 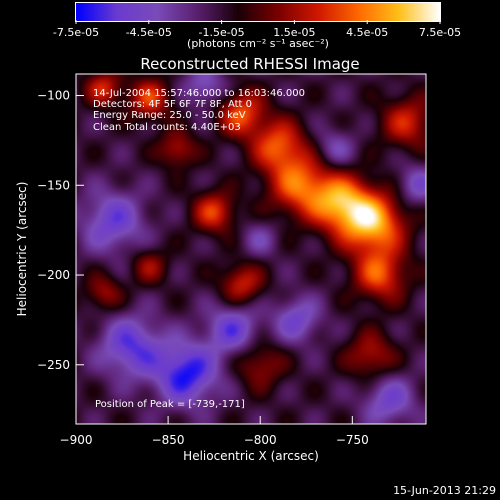 I want to click on chart-title: Reconstructed RHESSI Image, so click(x=249, y=64).